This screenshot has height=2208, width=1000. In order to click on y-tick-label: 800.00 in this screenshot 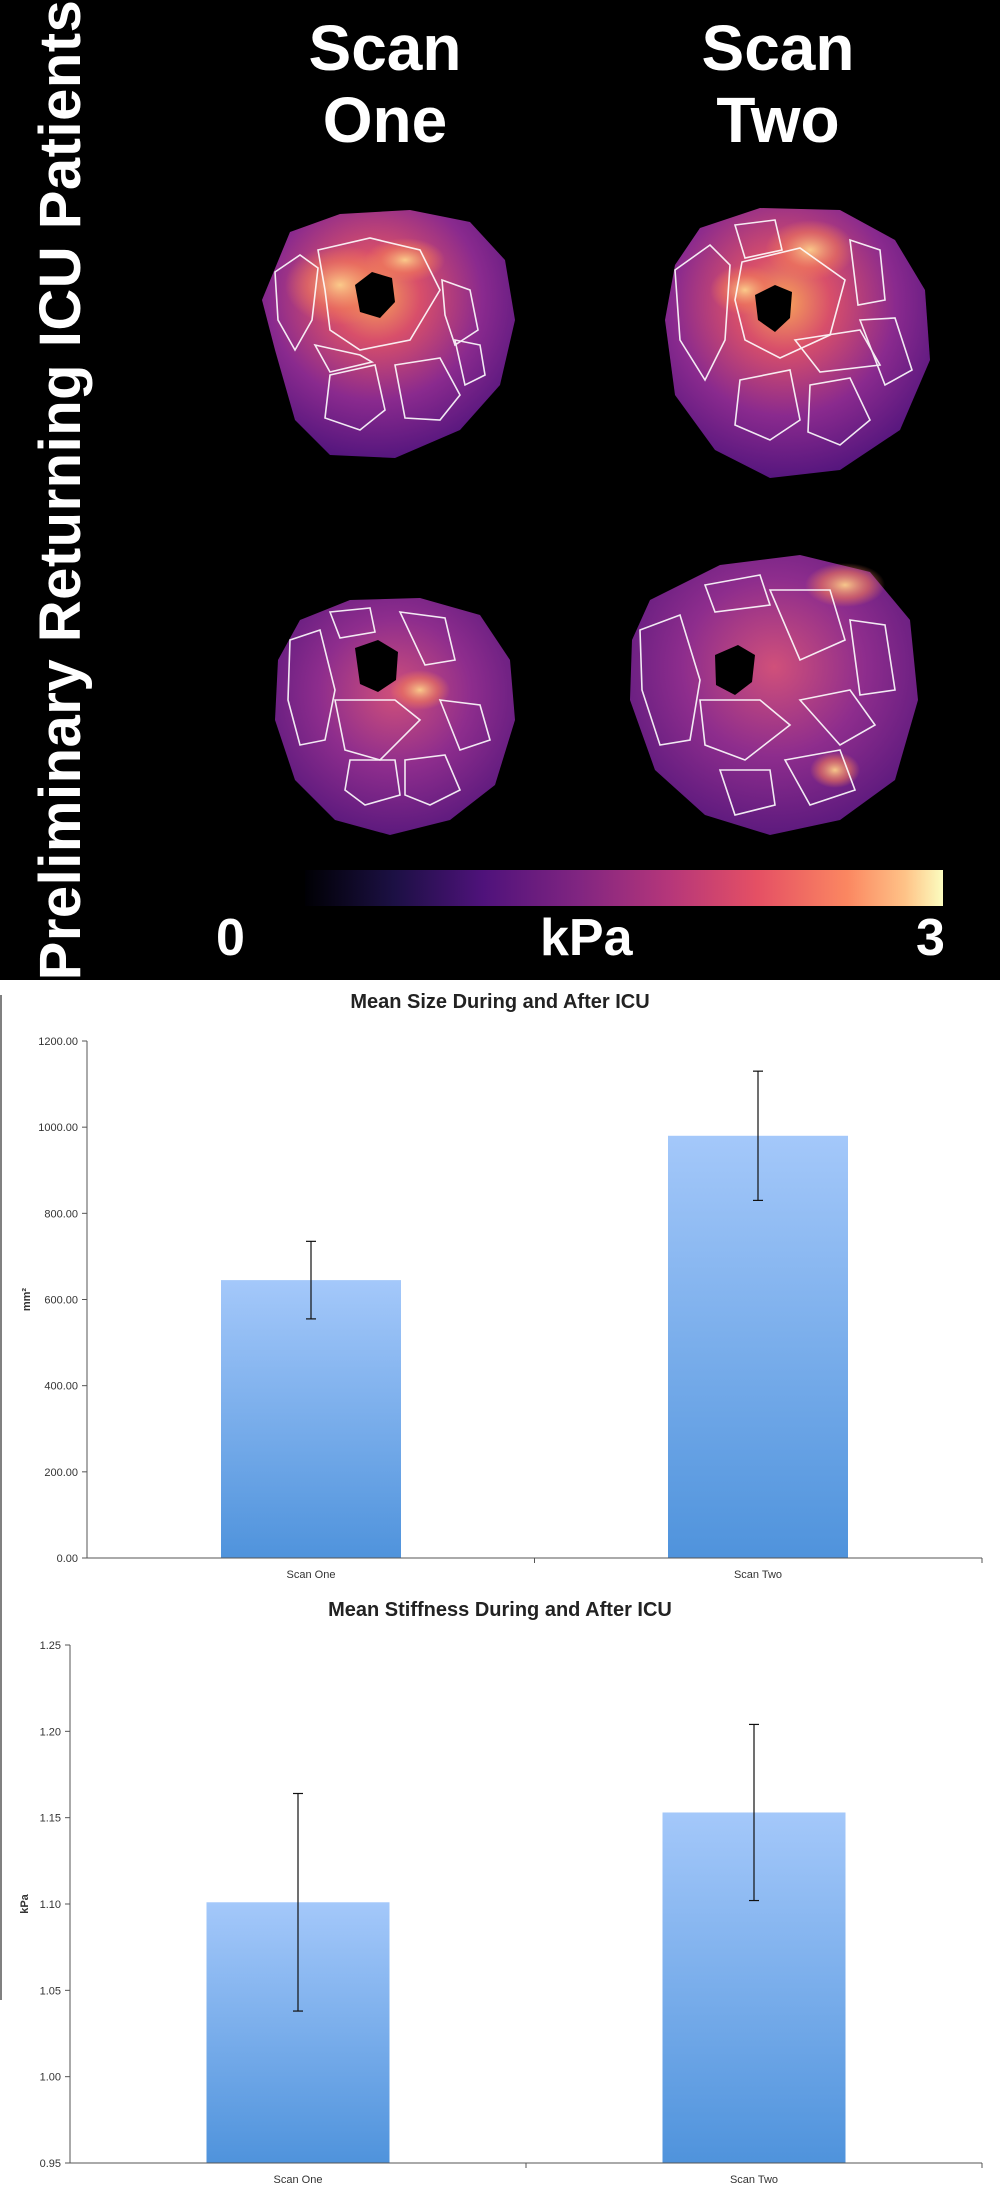, I will do `click(61, 1214)`.